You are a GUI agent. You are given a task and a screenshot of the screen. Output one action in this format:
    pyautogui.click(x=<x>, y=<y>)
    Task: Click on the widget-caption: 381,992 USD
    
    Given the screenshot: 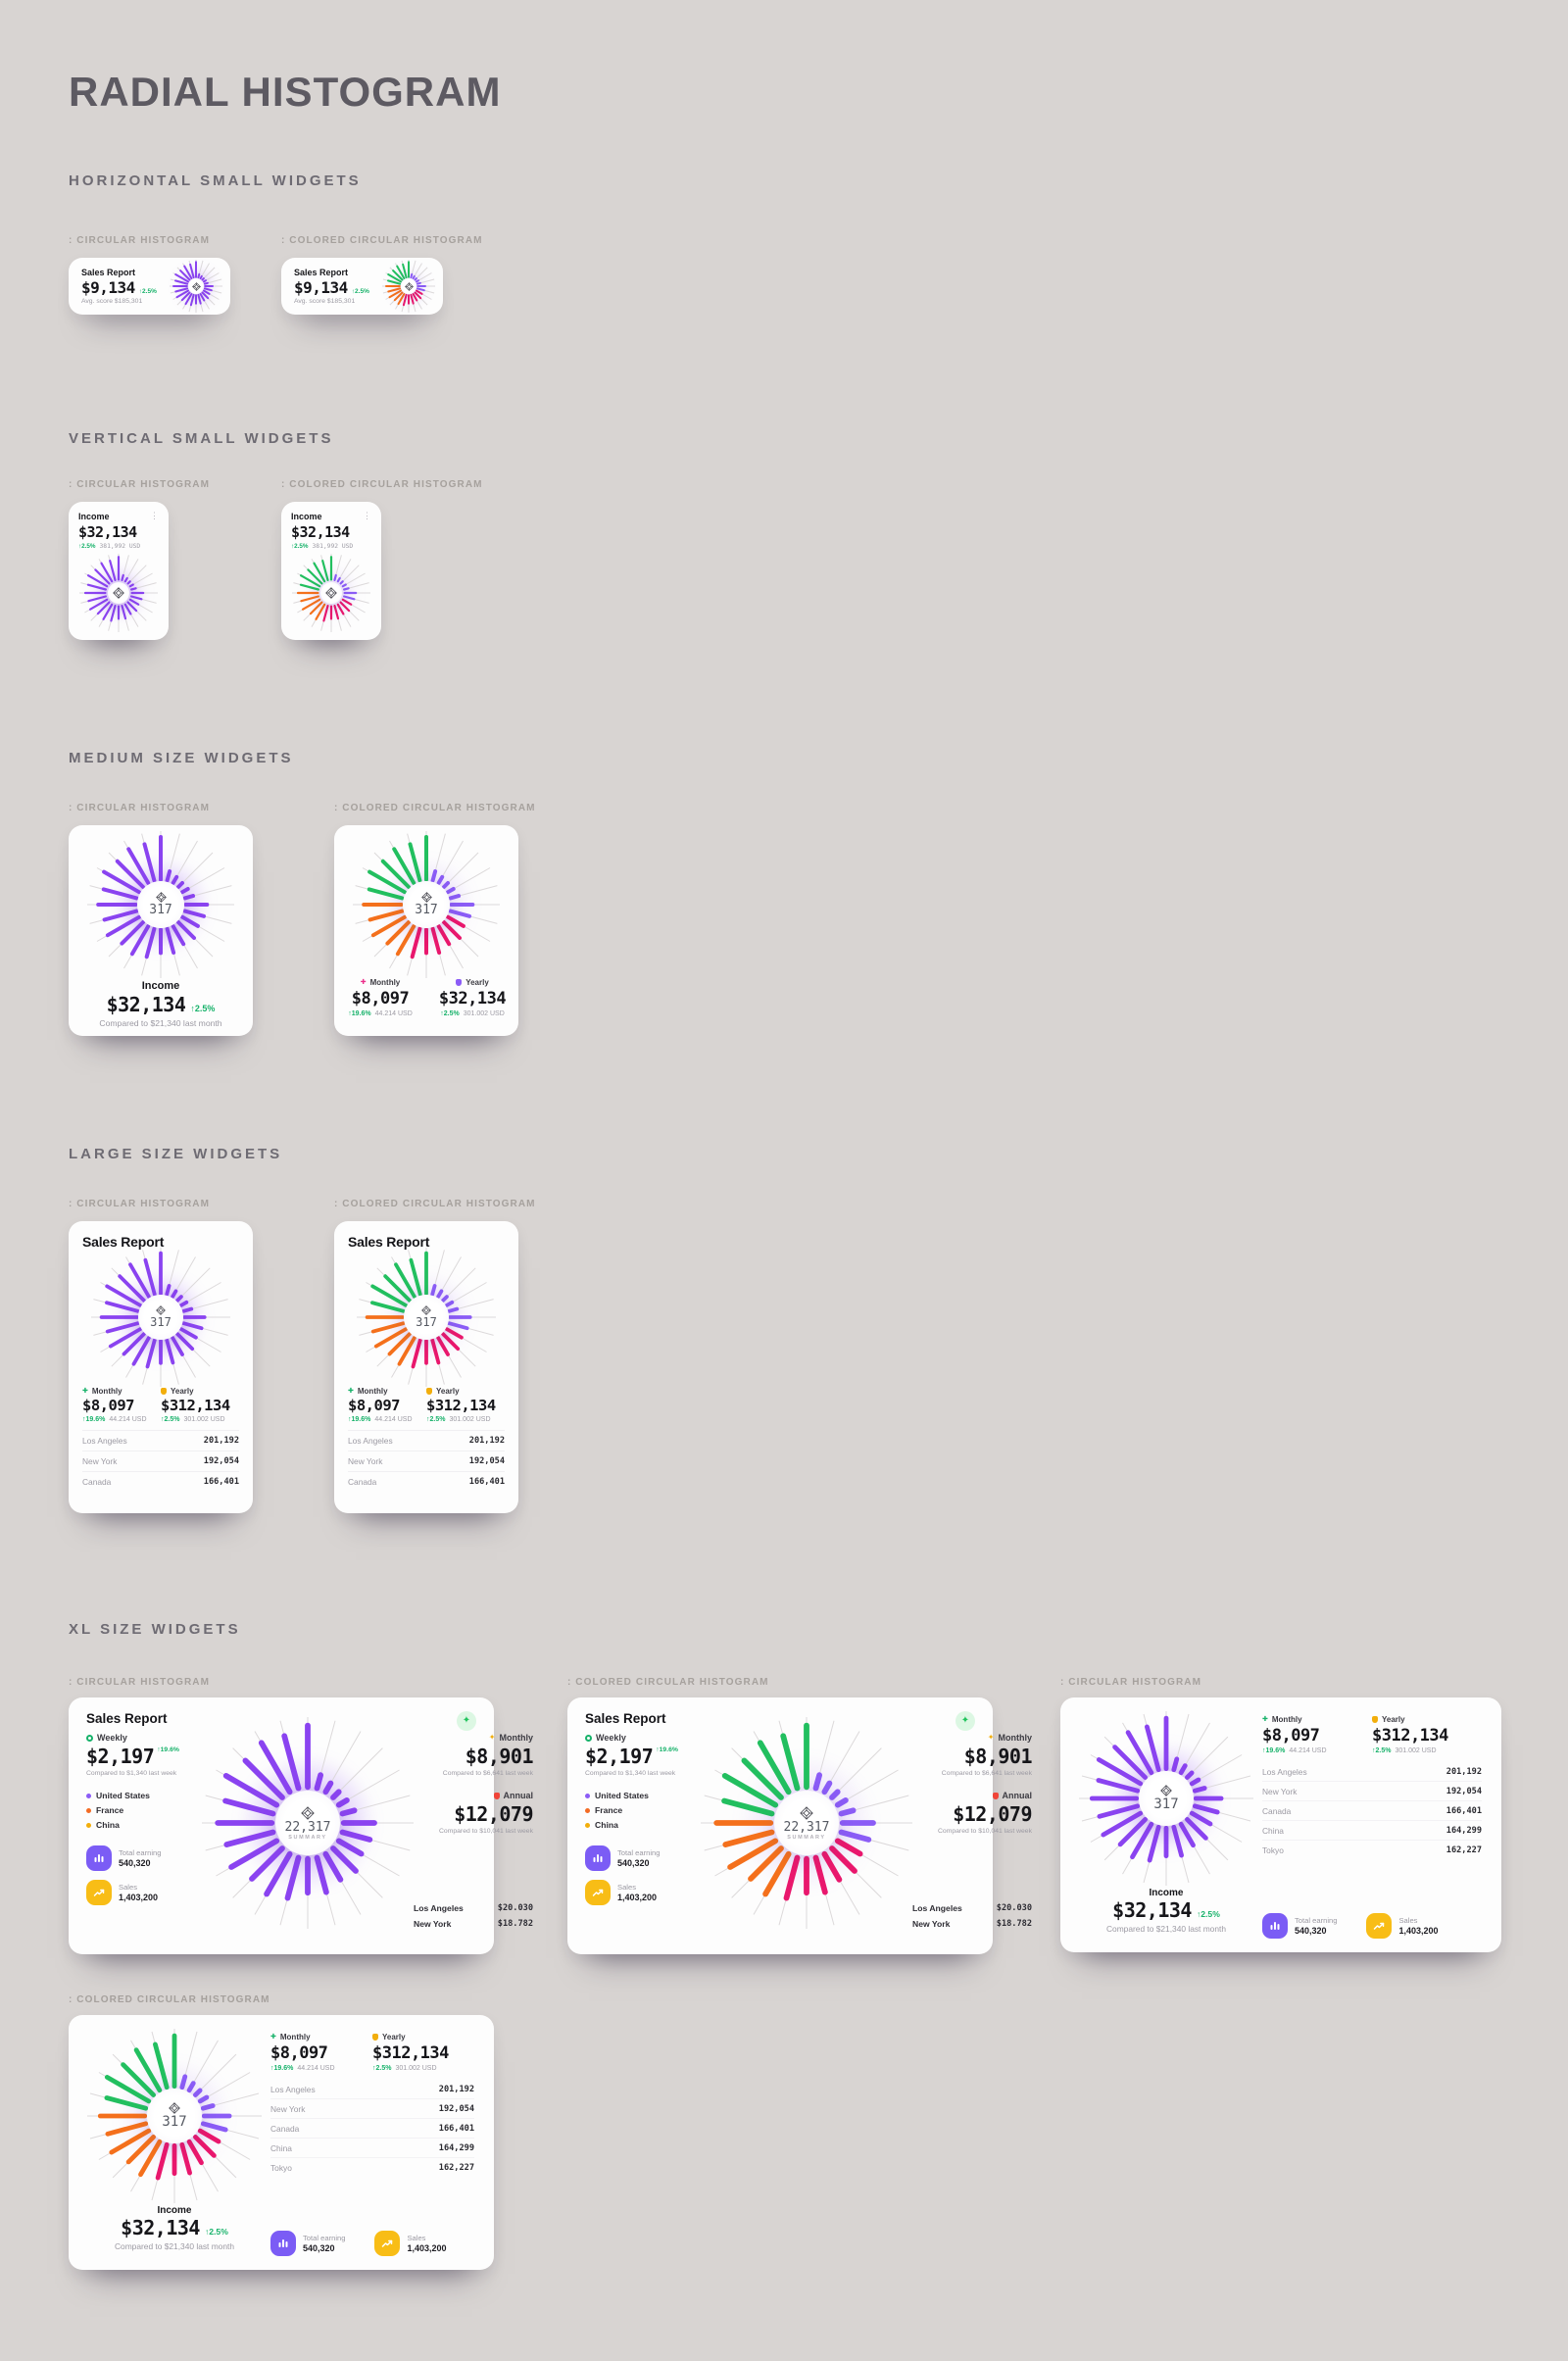 What is the action you would take?
    pyautogui.click(x=120, y=546)
    